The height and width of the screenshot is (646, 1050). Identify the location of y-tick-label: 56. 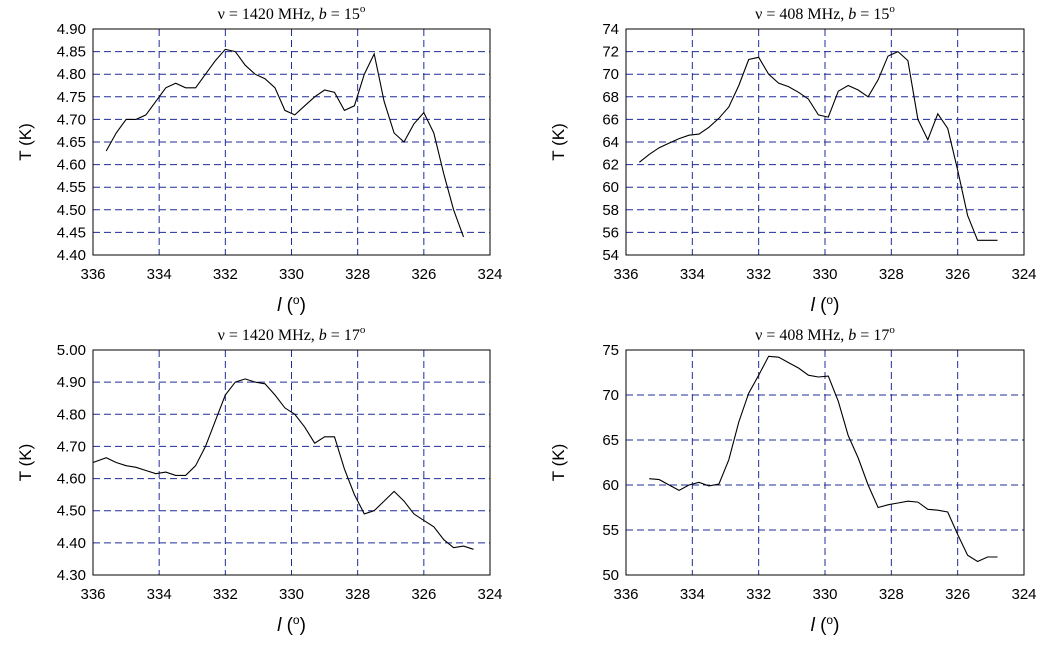
(610, 232).